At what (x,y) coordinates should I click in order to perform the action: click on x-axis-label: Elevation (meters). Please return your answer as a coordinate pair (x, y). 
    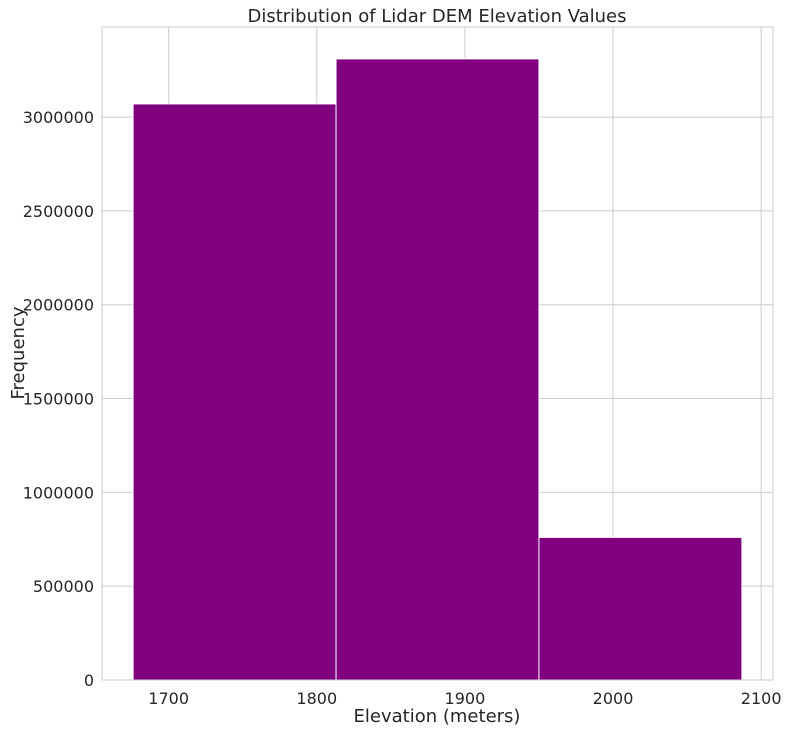
    Looking at the image, I should click on (437, 716).